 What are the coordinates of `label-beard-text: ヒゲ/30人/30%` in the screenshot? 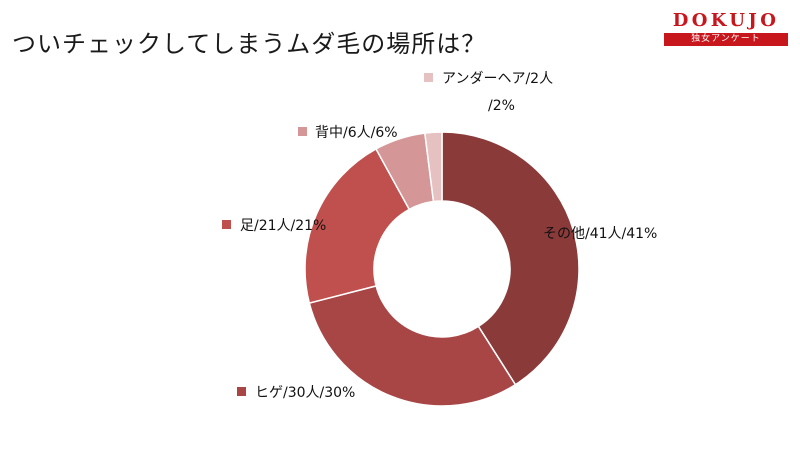 It's located at (305, 393).